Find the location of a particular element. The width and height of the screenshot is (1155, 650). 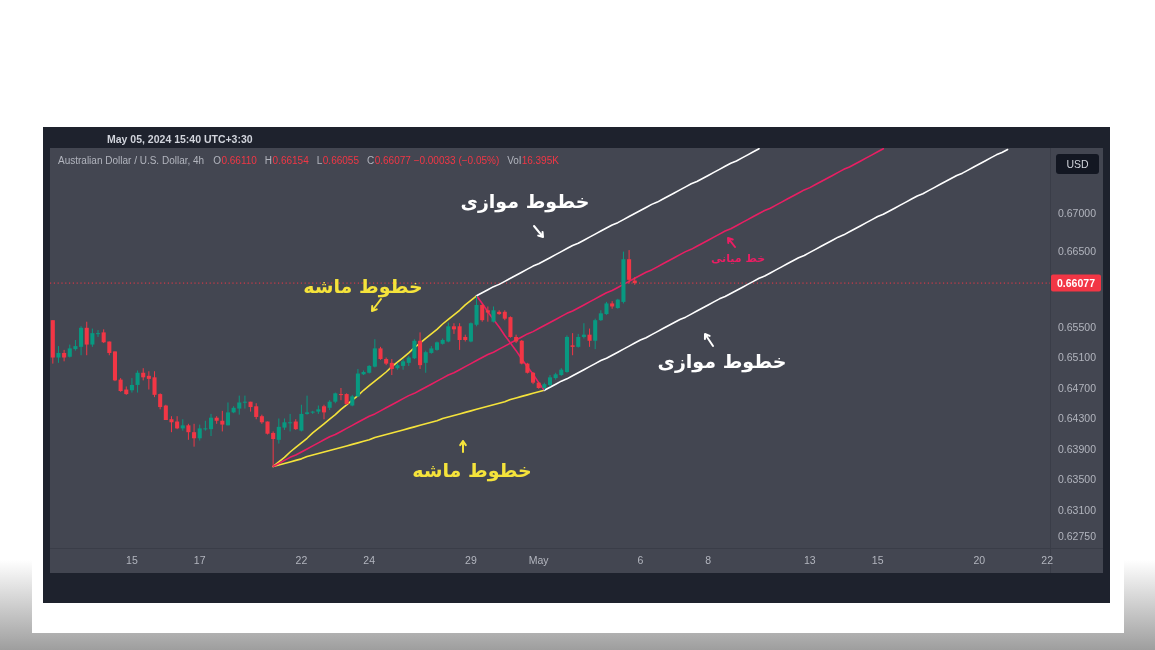

y-tick-label: 0.63100 is located at coordinates (1077, 509).